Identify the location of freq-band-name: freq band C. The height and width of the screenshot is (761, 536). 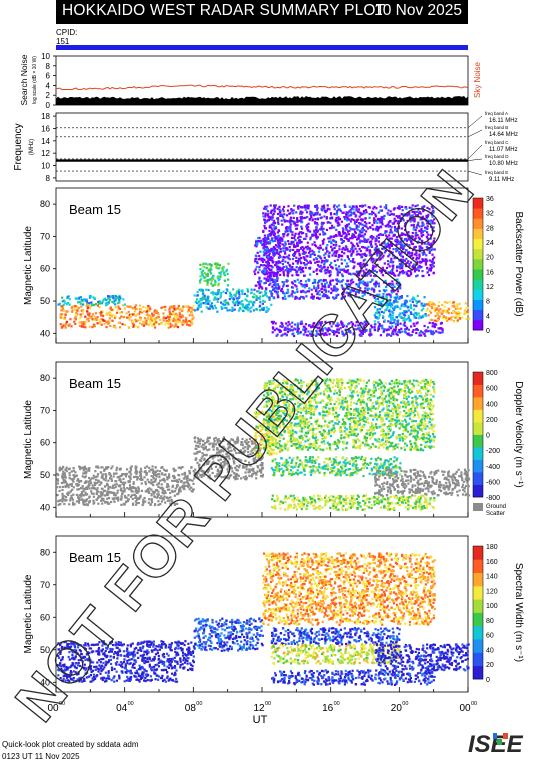
(497, 142).